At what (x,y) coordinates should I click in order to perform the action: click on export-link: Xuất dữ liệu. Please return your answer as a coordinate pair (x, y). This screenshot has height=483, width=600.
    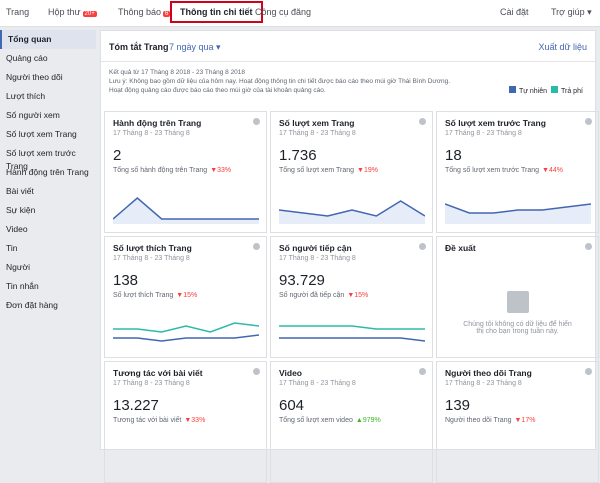
    Looking at the image, I should click on (562, 47).